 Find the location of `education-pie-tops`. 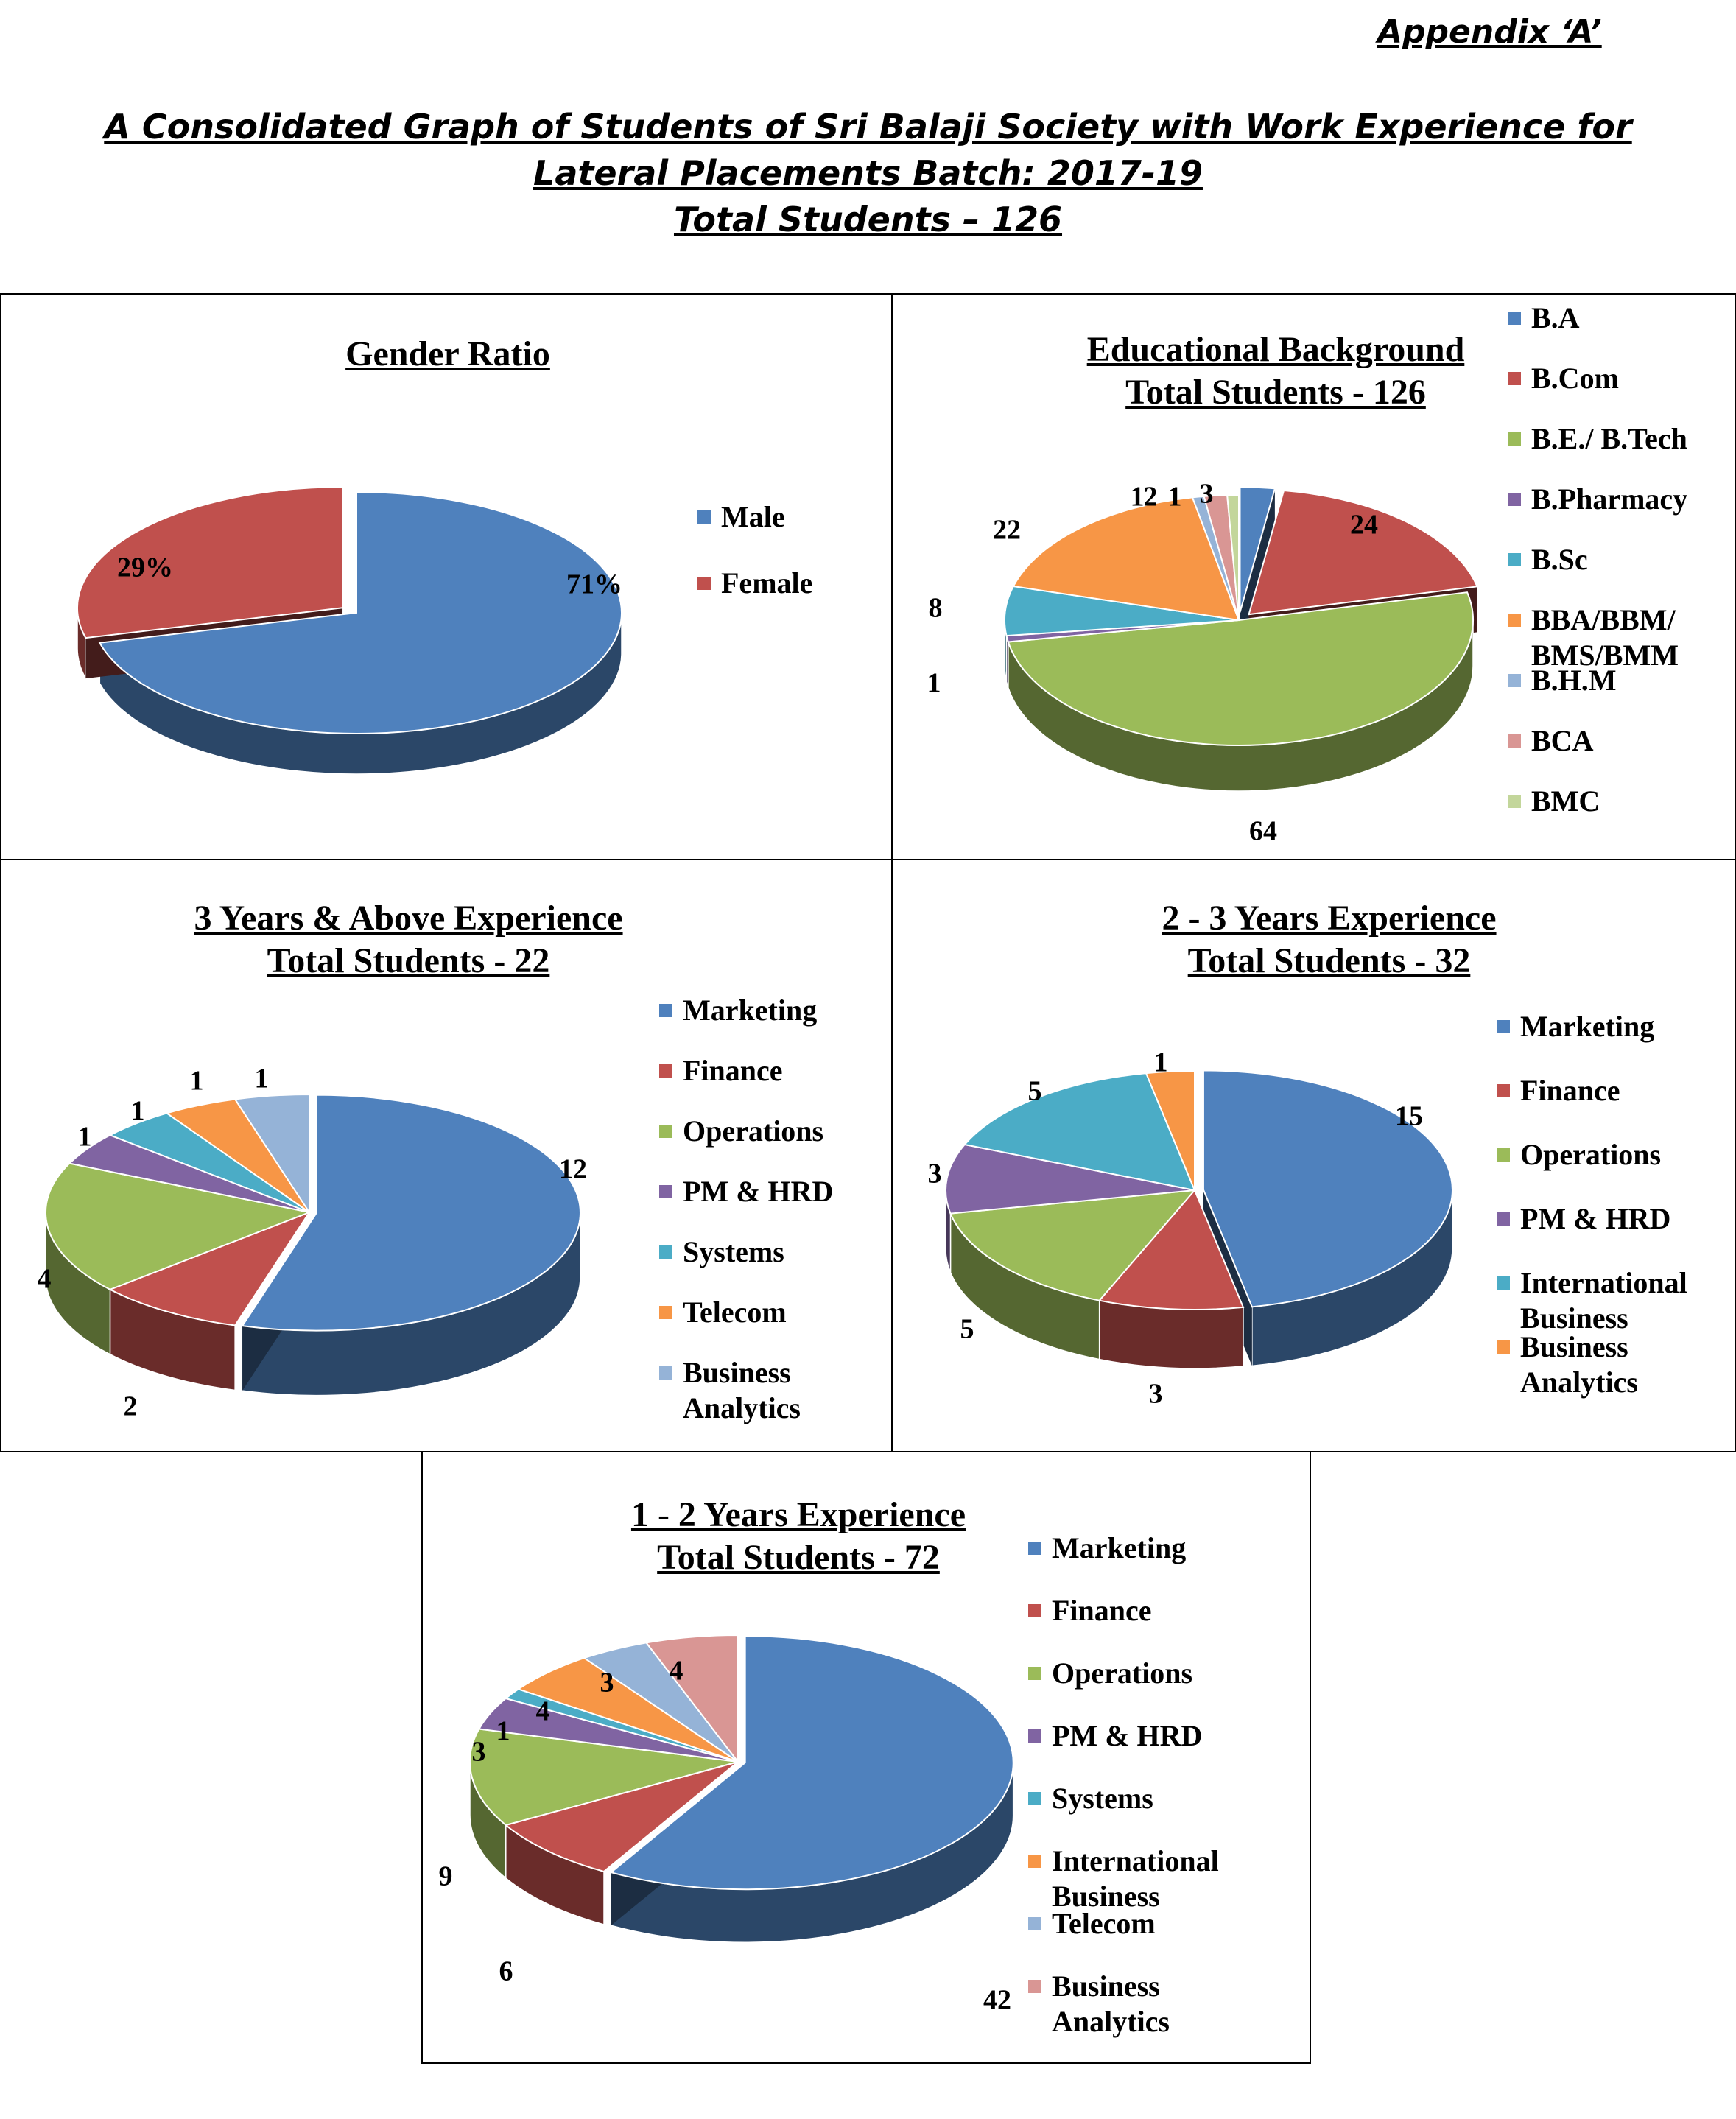

education-pie-tops is located at coordinates (1241, 616).